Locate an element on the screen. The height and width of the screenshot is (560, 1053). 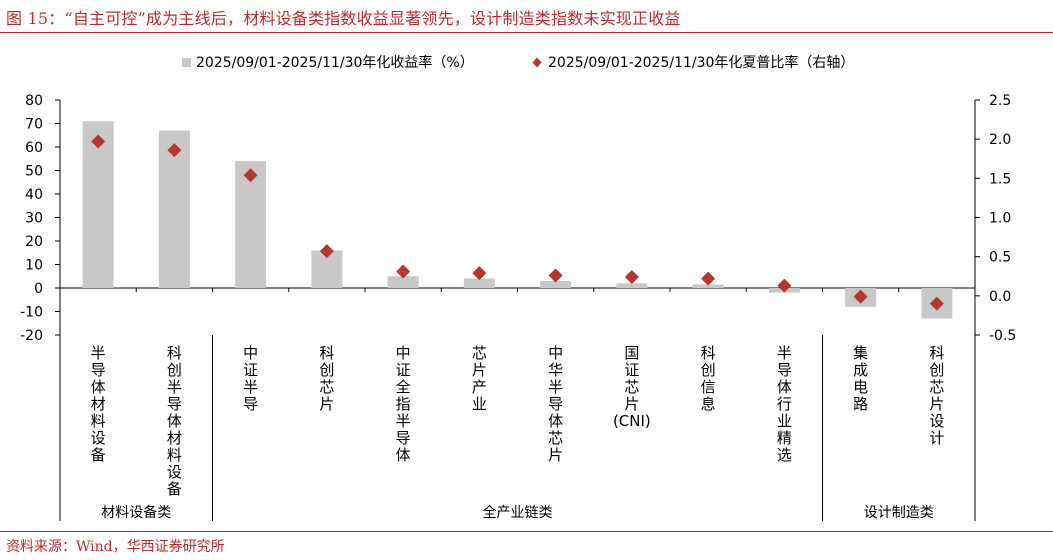
source-rule is located at coordinates (526, 531).